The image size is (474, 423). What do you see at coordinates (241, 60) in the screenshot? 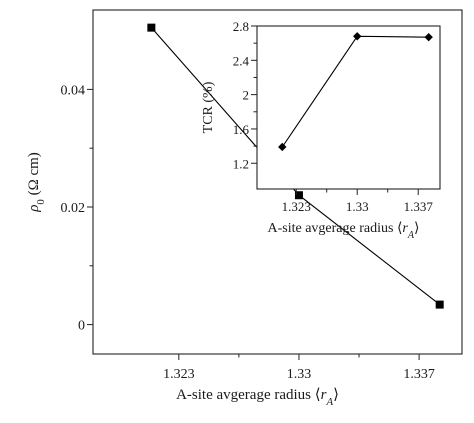
I see `inset-y-tick-label: 2.4` at bounding box center [241, 60].